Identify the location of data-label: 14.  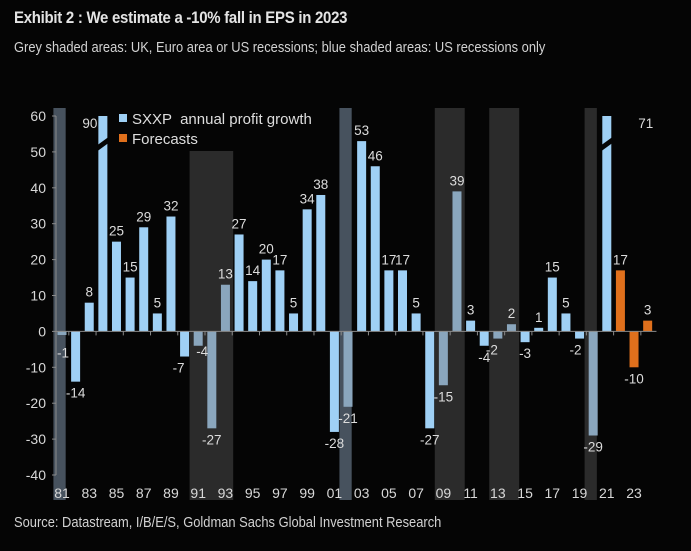
(253, 270).